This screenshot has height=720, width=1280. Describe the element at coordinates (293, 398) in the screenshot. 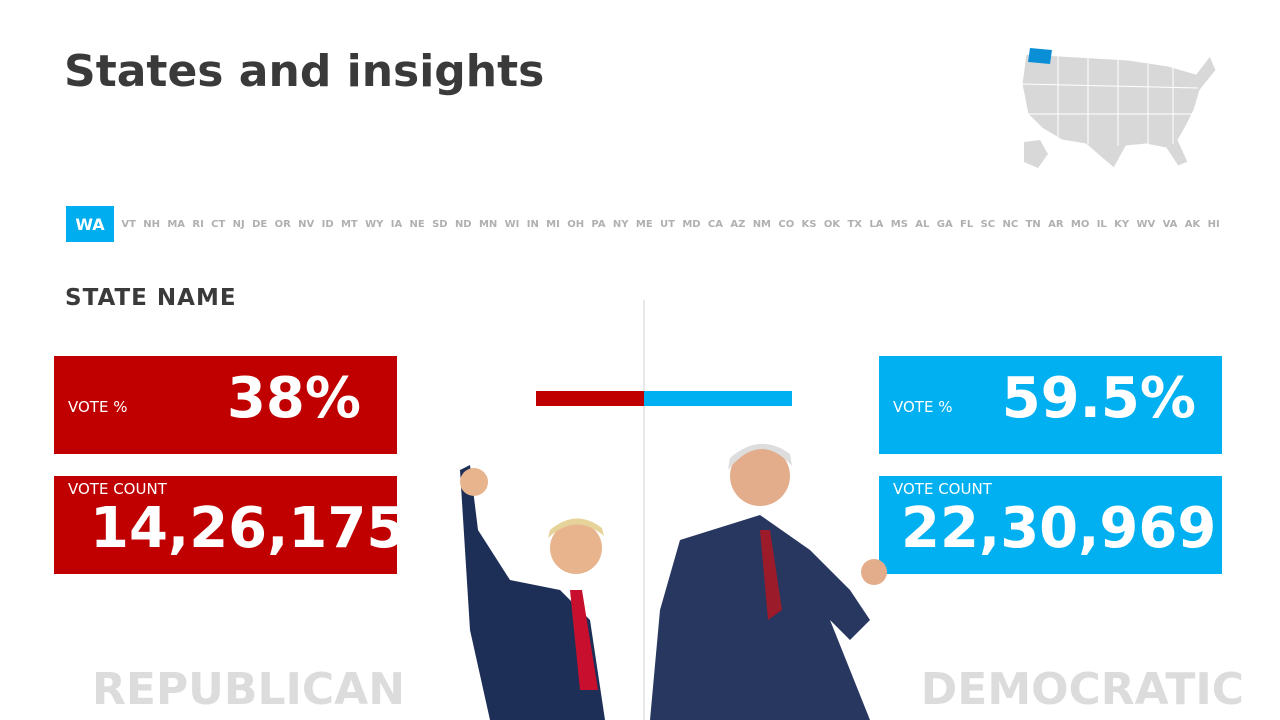

I see `rep-pct: 38%` at that location.